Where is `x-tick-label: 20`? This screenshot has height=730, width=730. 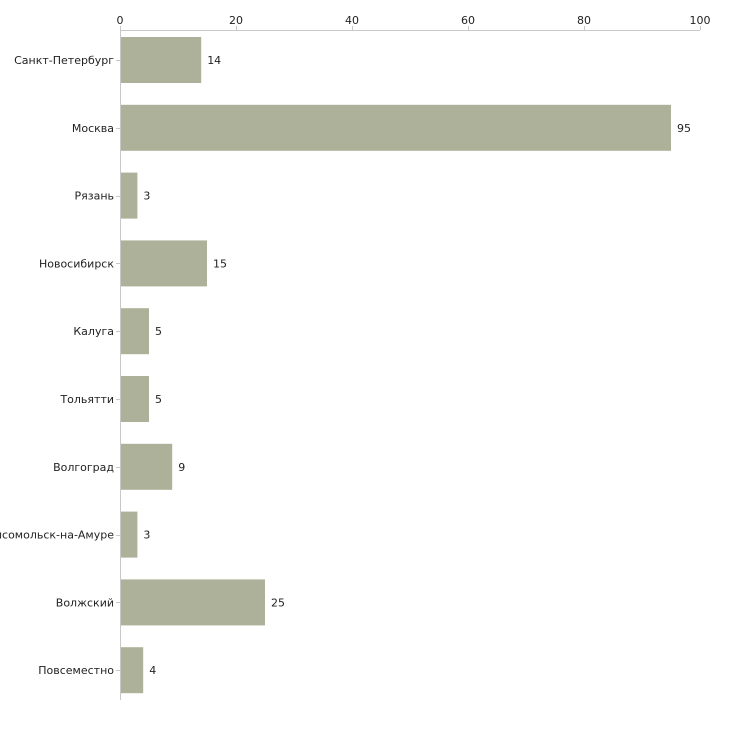
x-tick-label: 20 is located at coordinates (236, 20).